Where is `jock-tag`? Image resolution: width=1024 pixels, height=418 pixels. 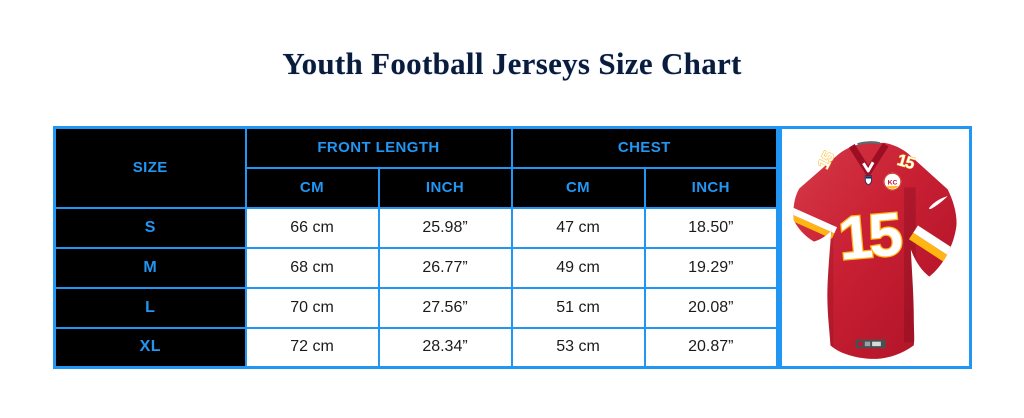 jock-tag is located at coordinates (870, 344).